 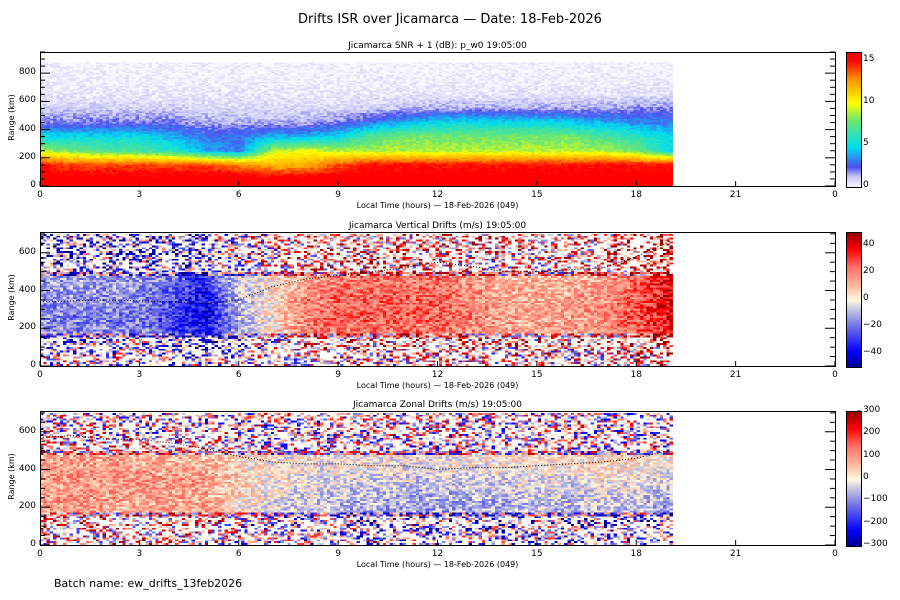 I want to click on batch-name: Batch name: ew_drifts_13feb2026, so click(x=148, y=583).